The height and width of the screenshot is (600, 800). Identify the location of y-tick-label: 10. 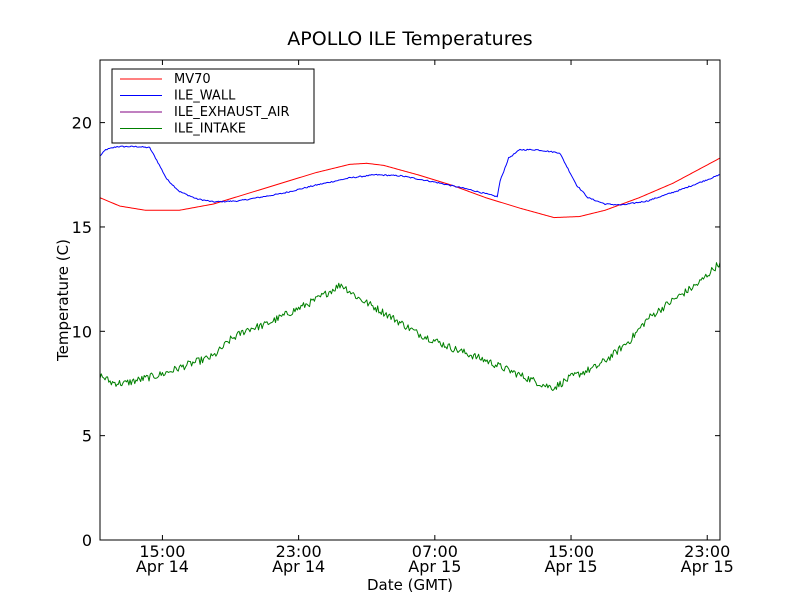
(82, 331).